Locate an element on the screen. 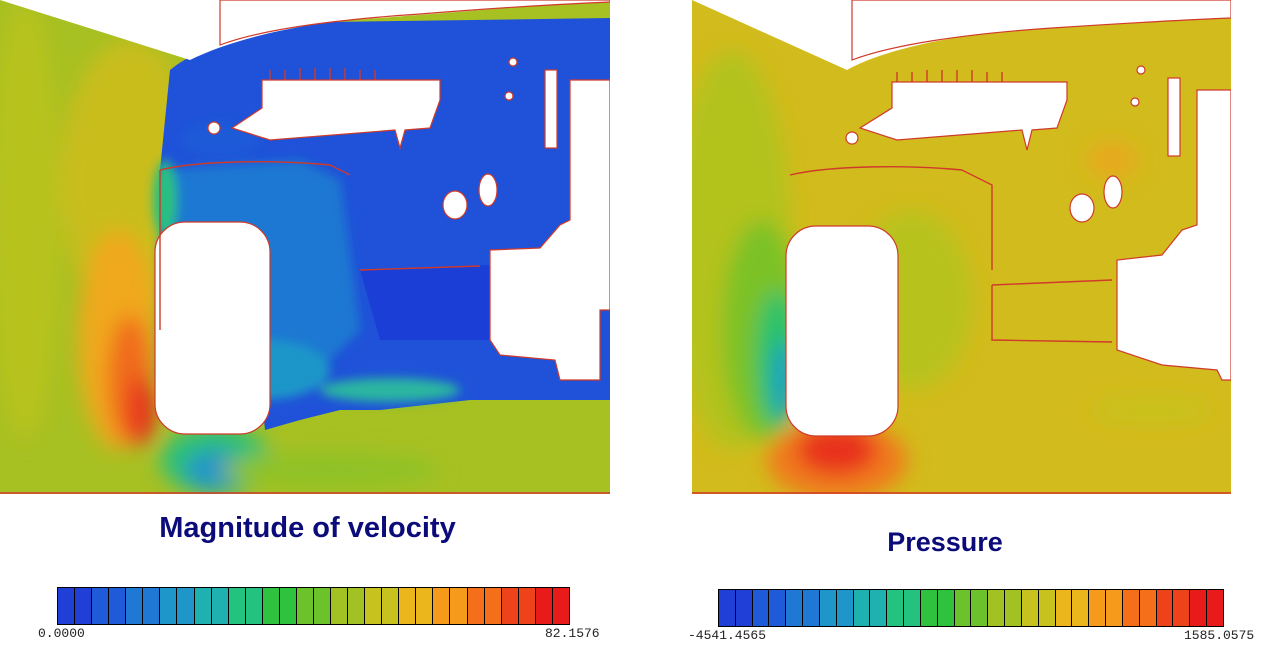 The width and height of the screenshot is (1270, 657). pressure-scale-min: -4541.4565 is located at coordinates (727, 635).